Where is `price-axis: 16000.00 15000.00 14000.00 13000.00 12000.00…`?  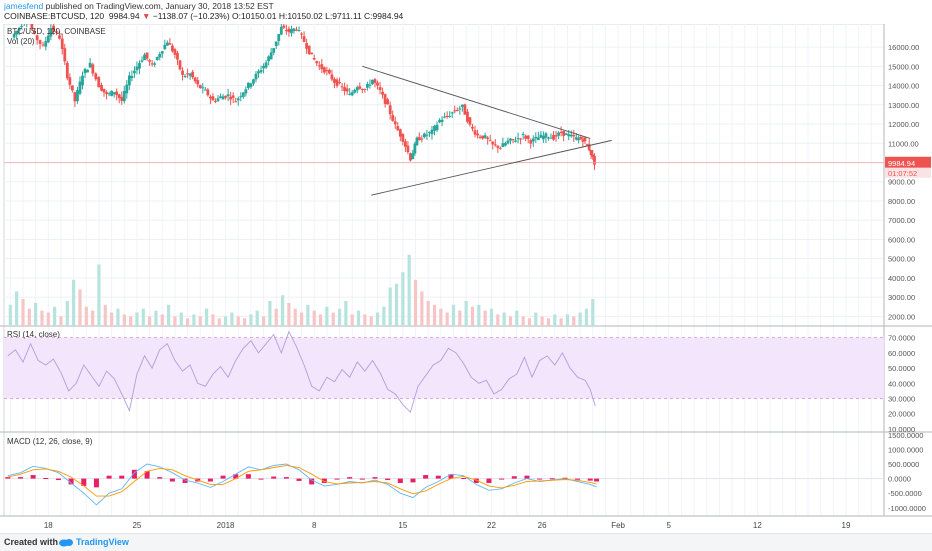
price-axis: 16000.00 15000.00 14000.00 13000.00 12000.00… is located at coordinates (908, 278).